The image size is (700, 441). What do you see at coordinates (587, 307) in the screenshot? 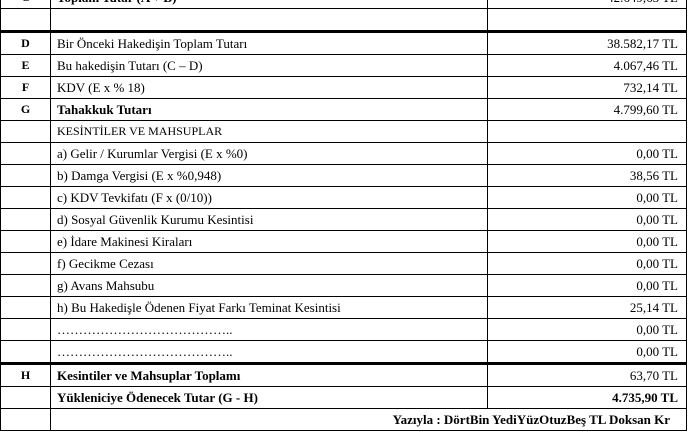
I see `row-amount: 25,14 TL` at bounding box center [587, 307].